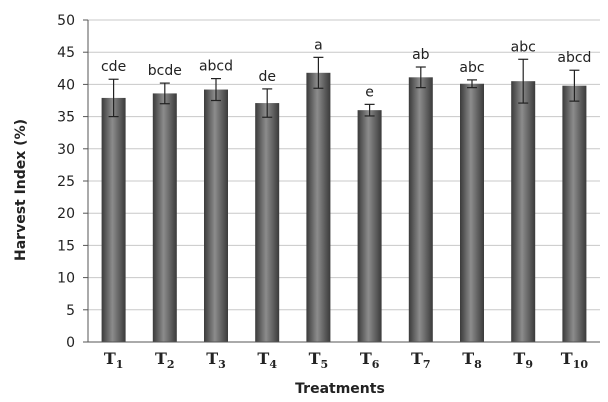 The height and width of the screenshot is (402, 608). What do you see at coordinates (472, 360) in the screenshot?
I see `x-tick-label: T8` at bounding box center [472, 360].